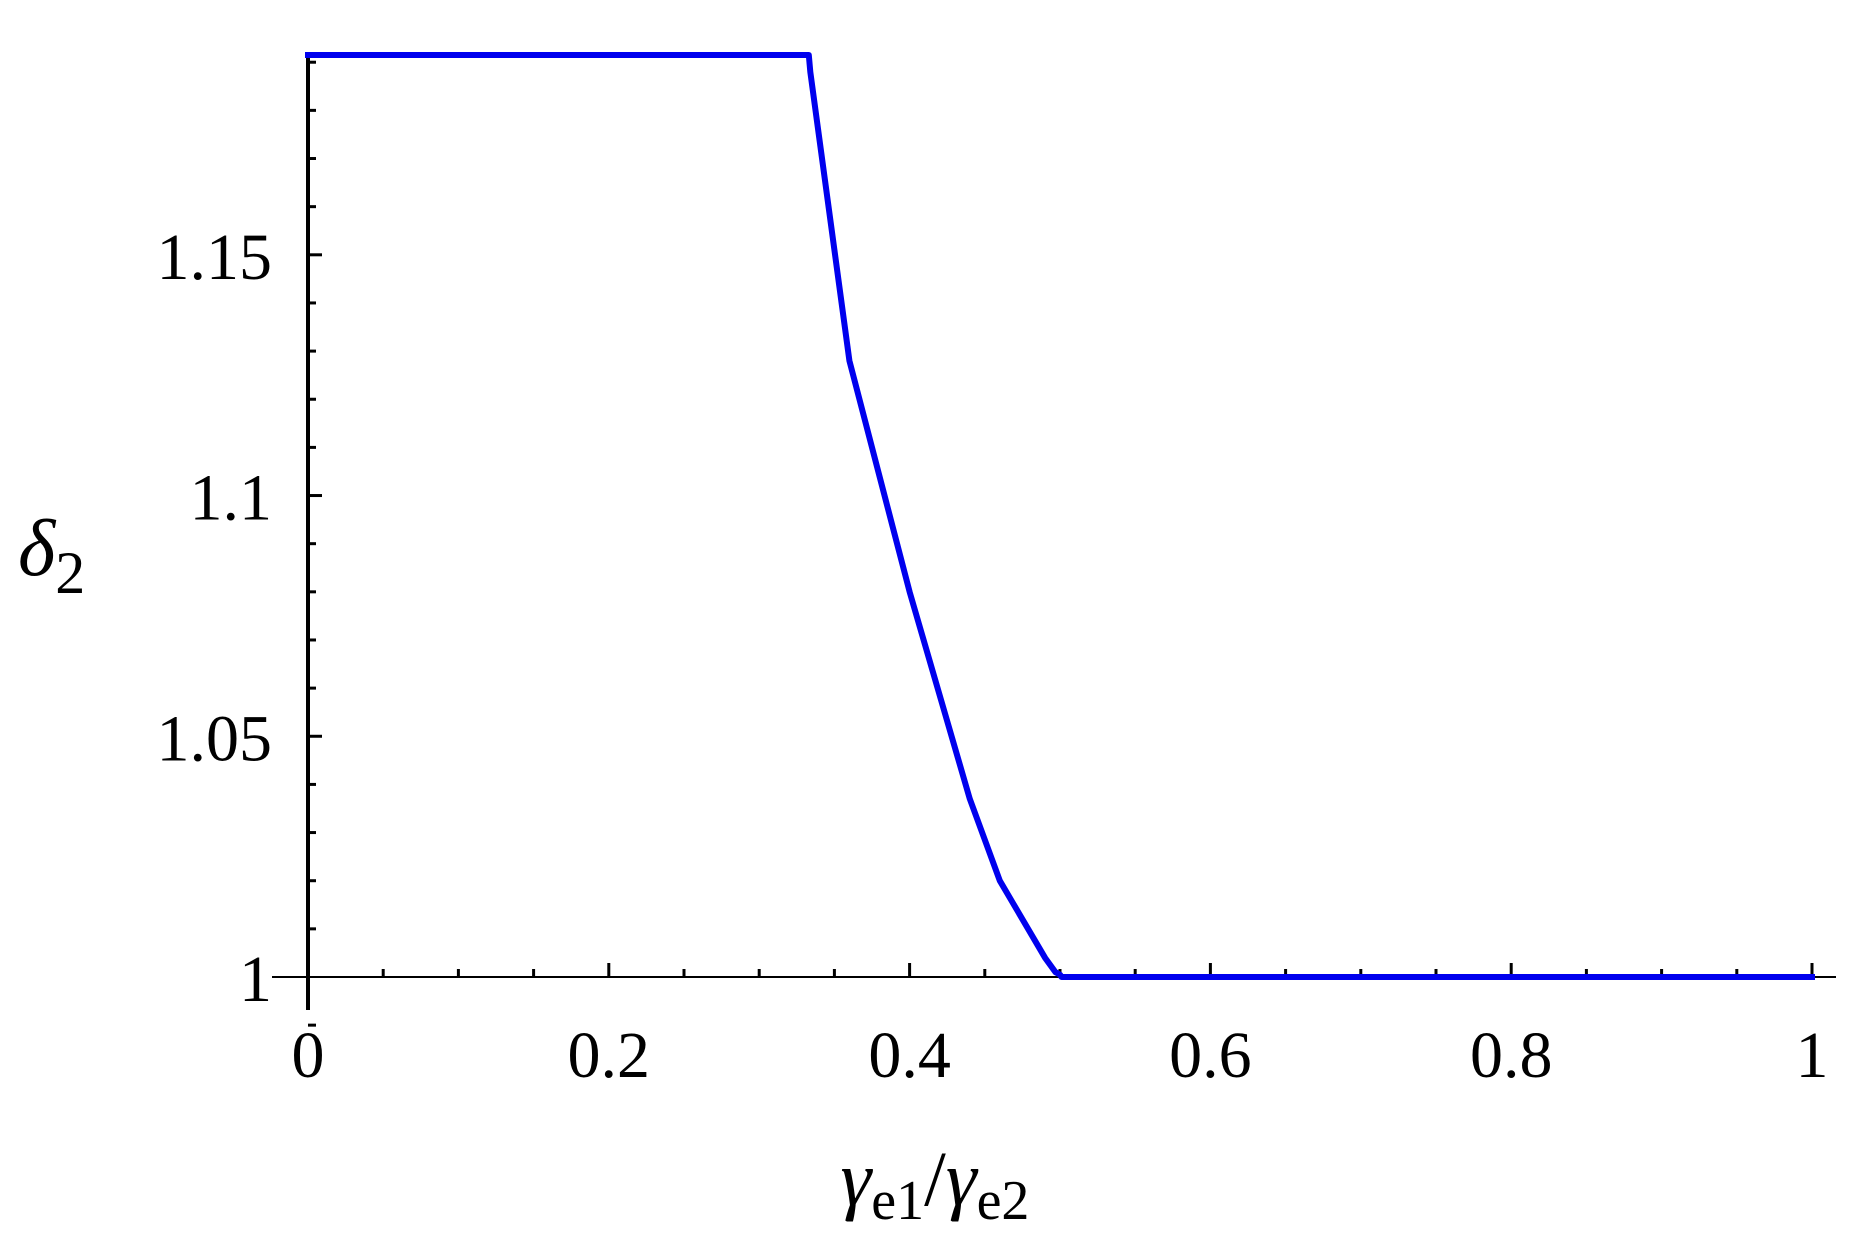 The width and height of the screenshot is (1870, 1248). I want to click on x-tick-label: 0.2, so click(609, 1055).